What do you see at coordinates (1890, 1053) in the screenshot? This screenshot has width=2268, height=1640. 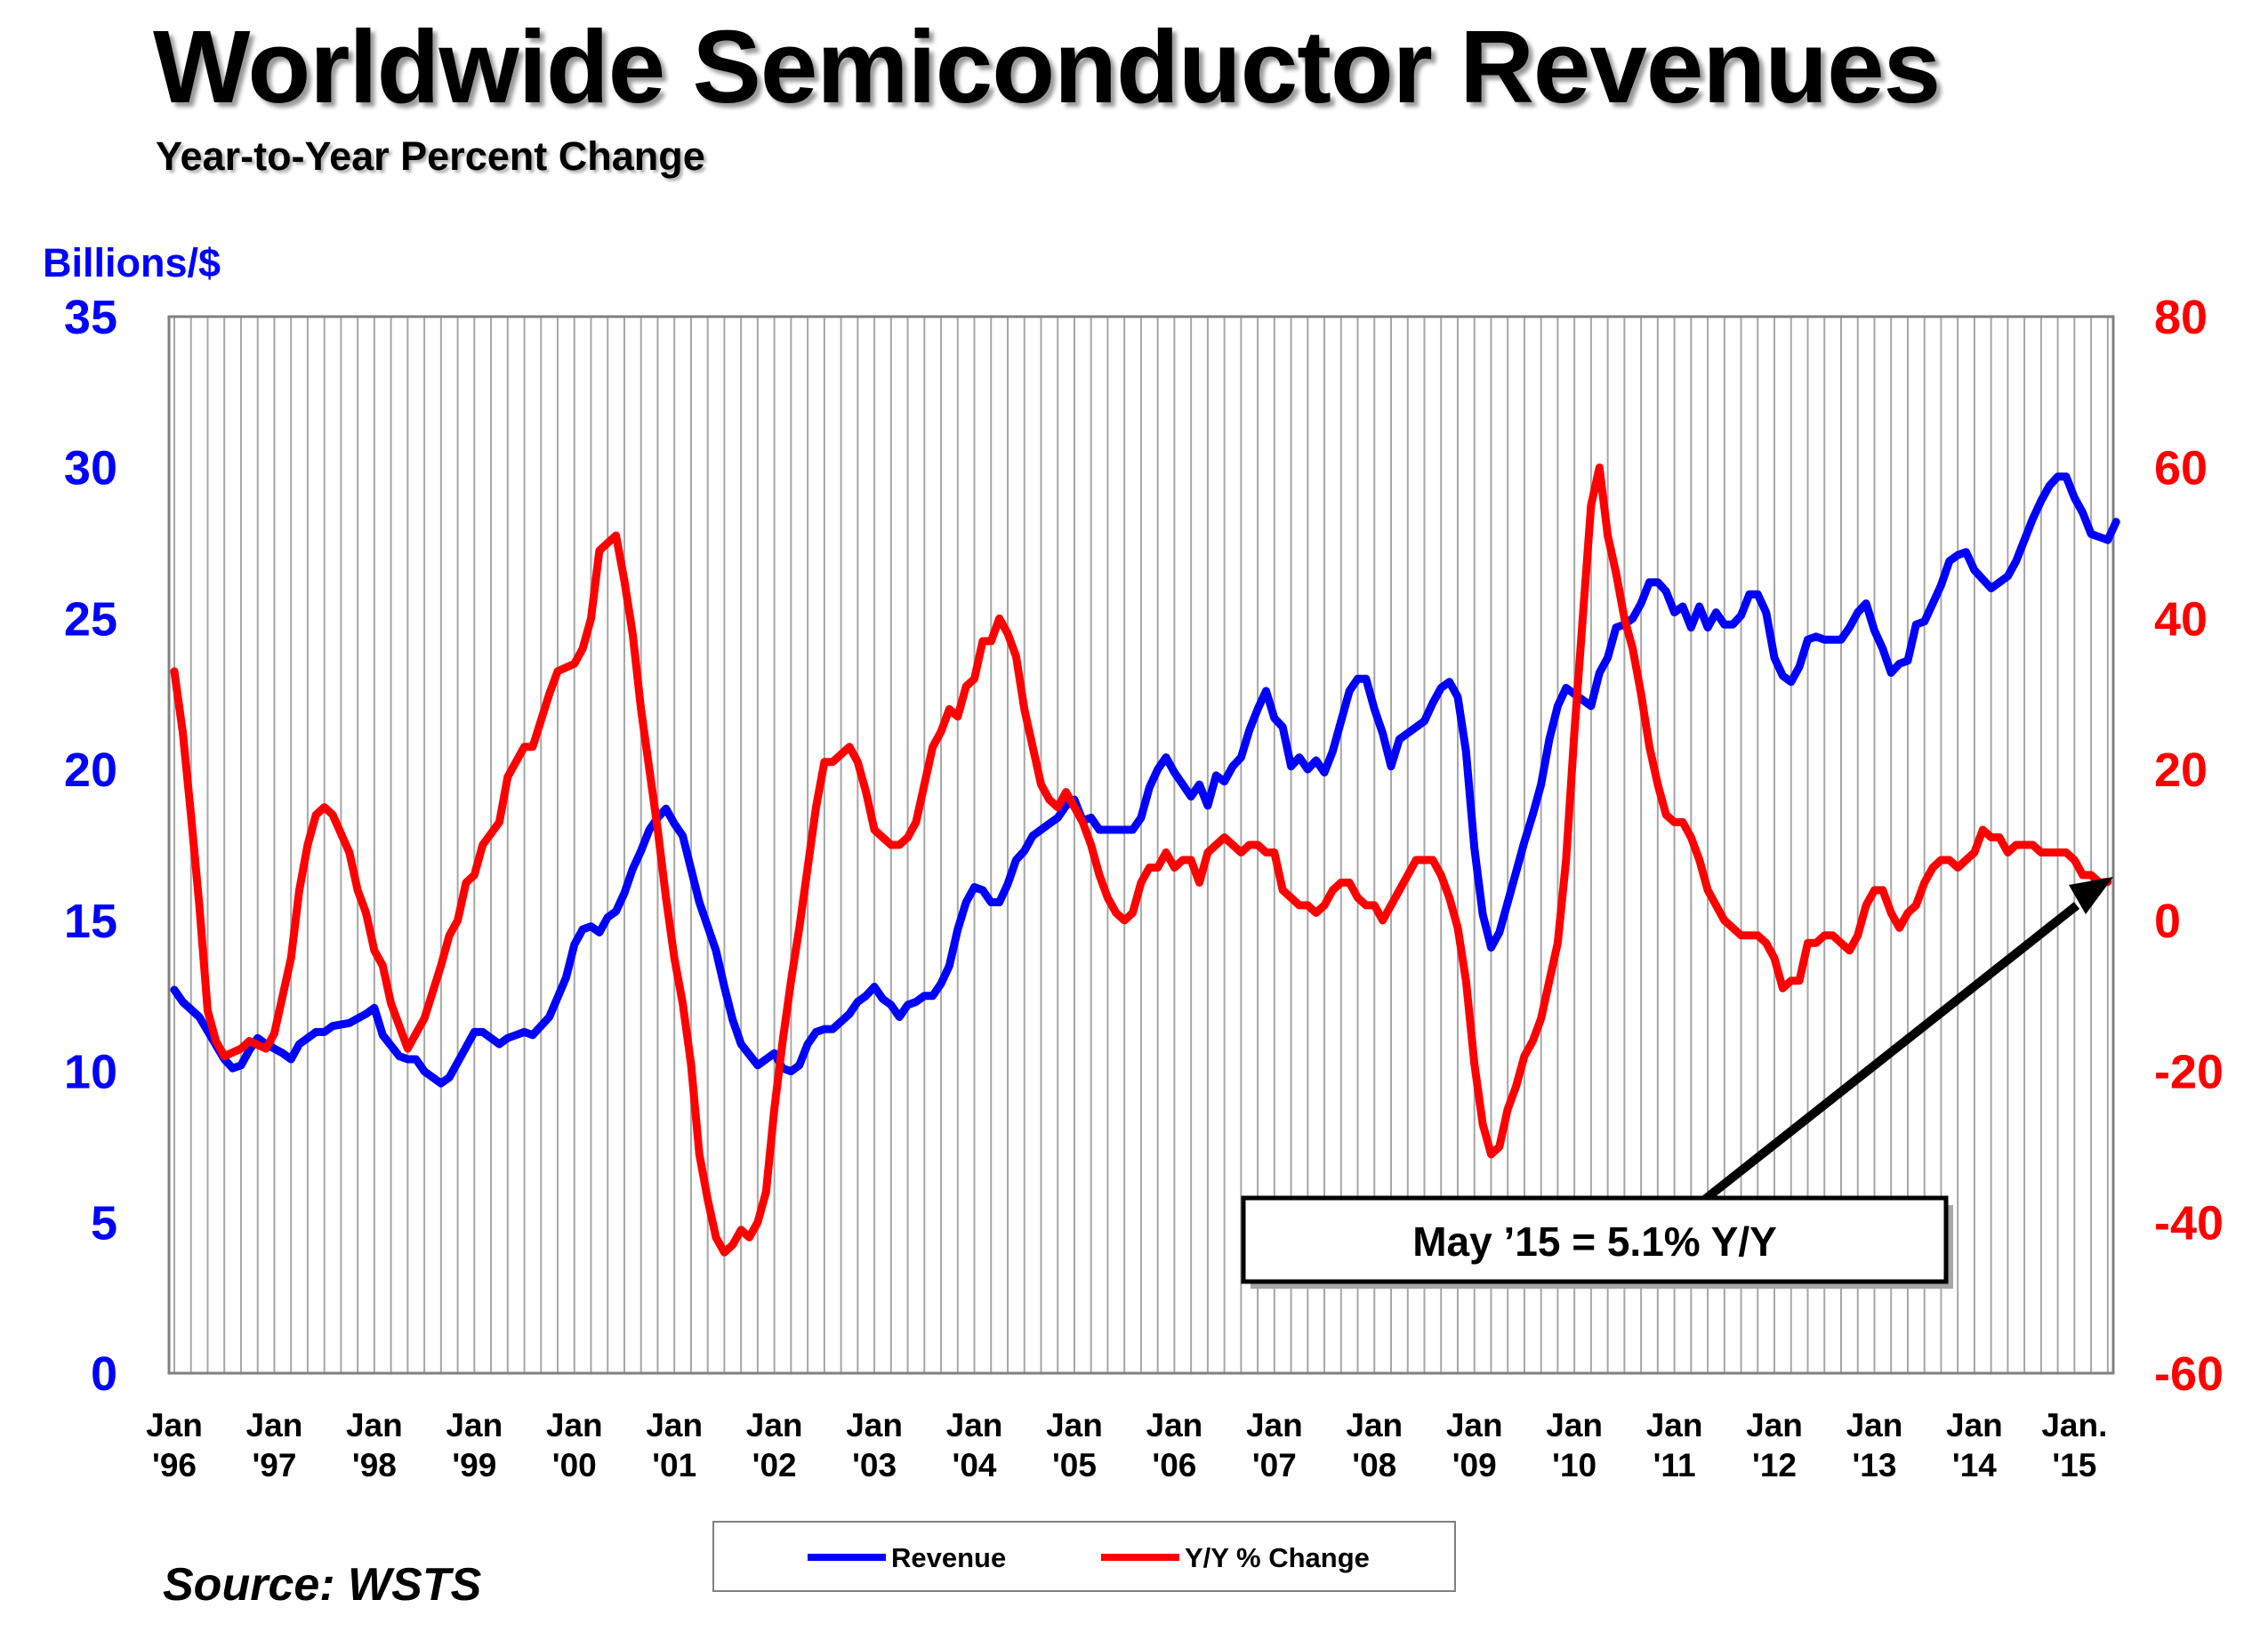 I see `annotation-arrow-line` at bounding box center [1890, 1053].